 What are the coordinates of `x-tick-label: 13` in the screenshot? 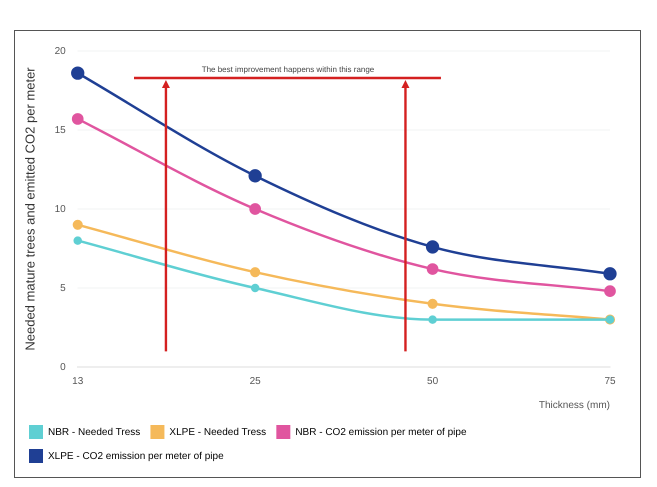 It's located at (78, 381).